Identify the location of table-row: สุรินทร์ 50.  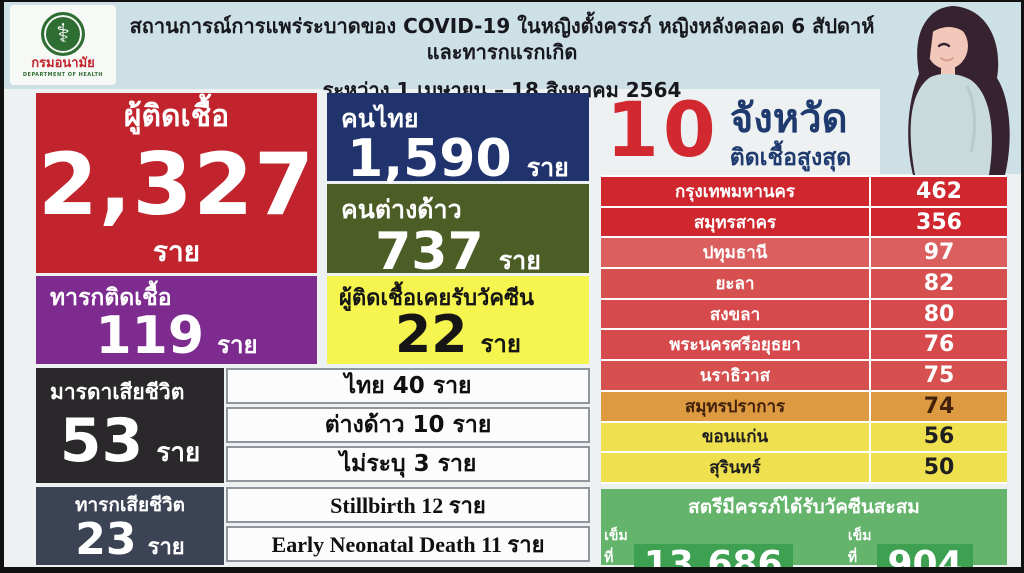
(804, 468).